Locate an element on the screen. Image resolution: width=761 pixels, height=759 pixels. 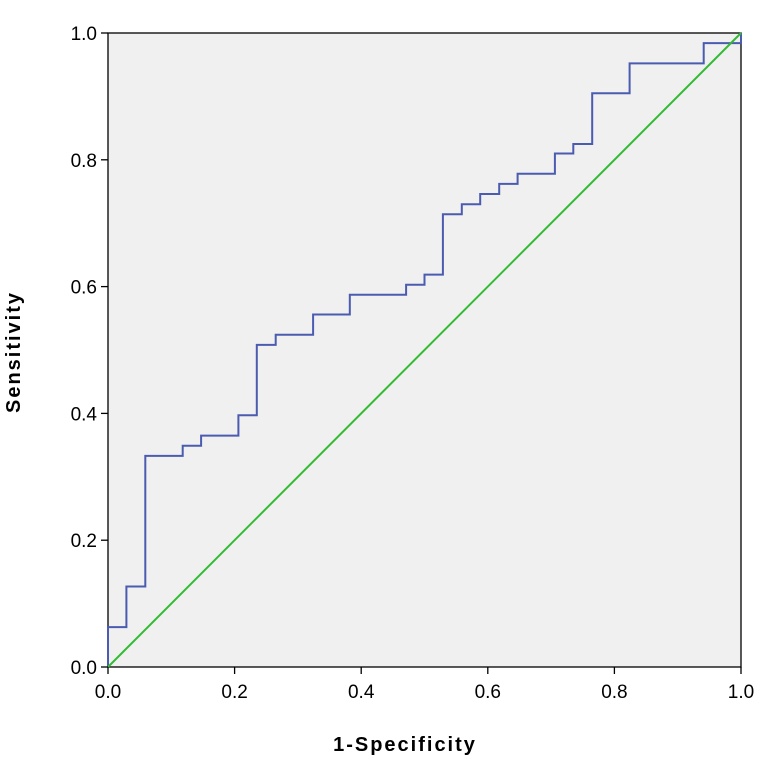
x-tick-label: 0.4 is located at coordinates (361, 692).